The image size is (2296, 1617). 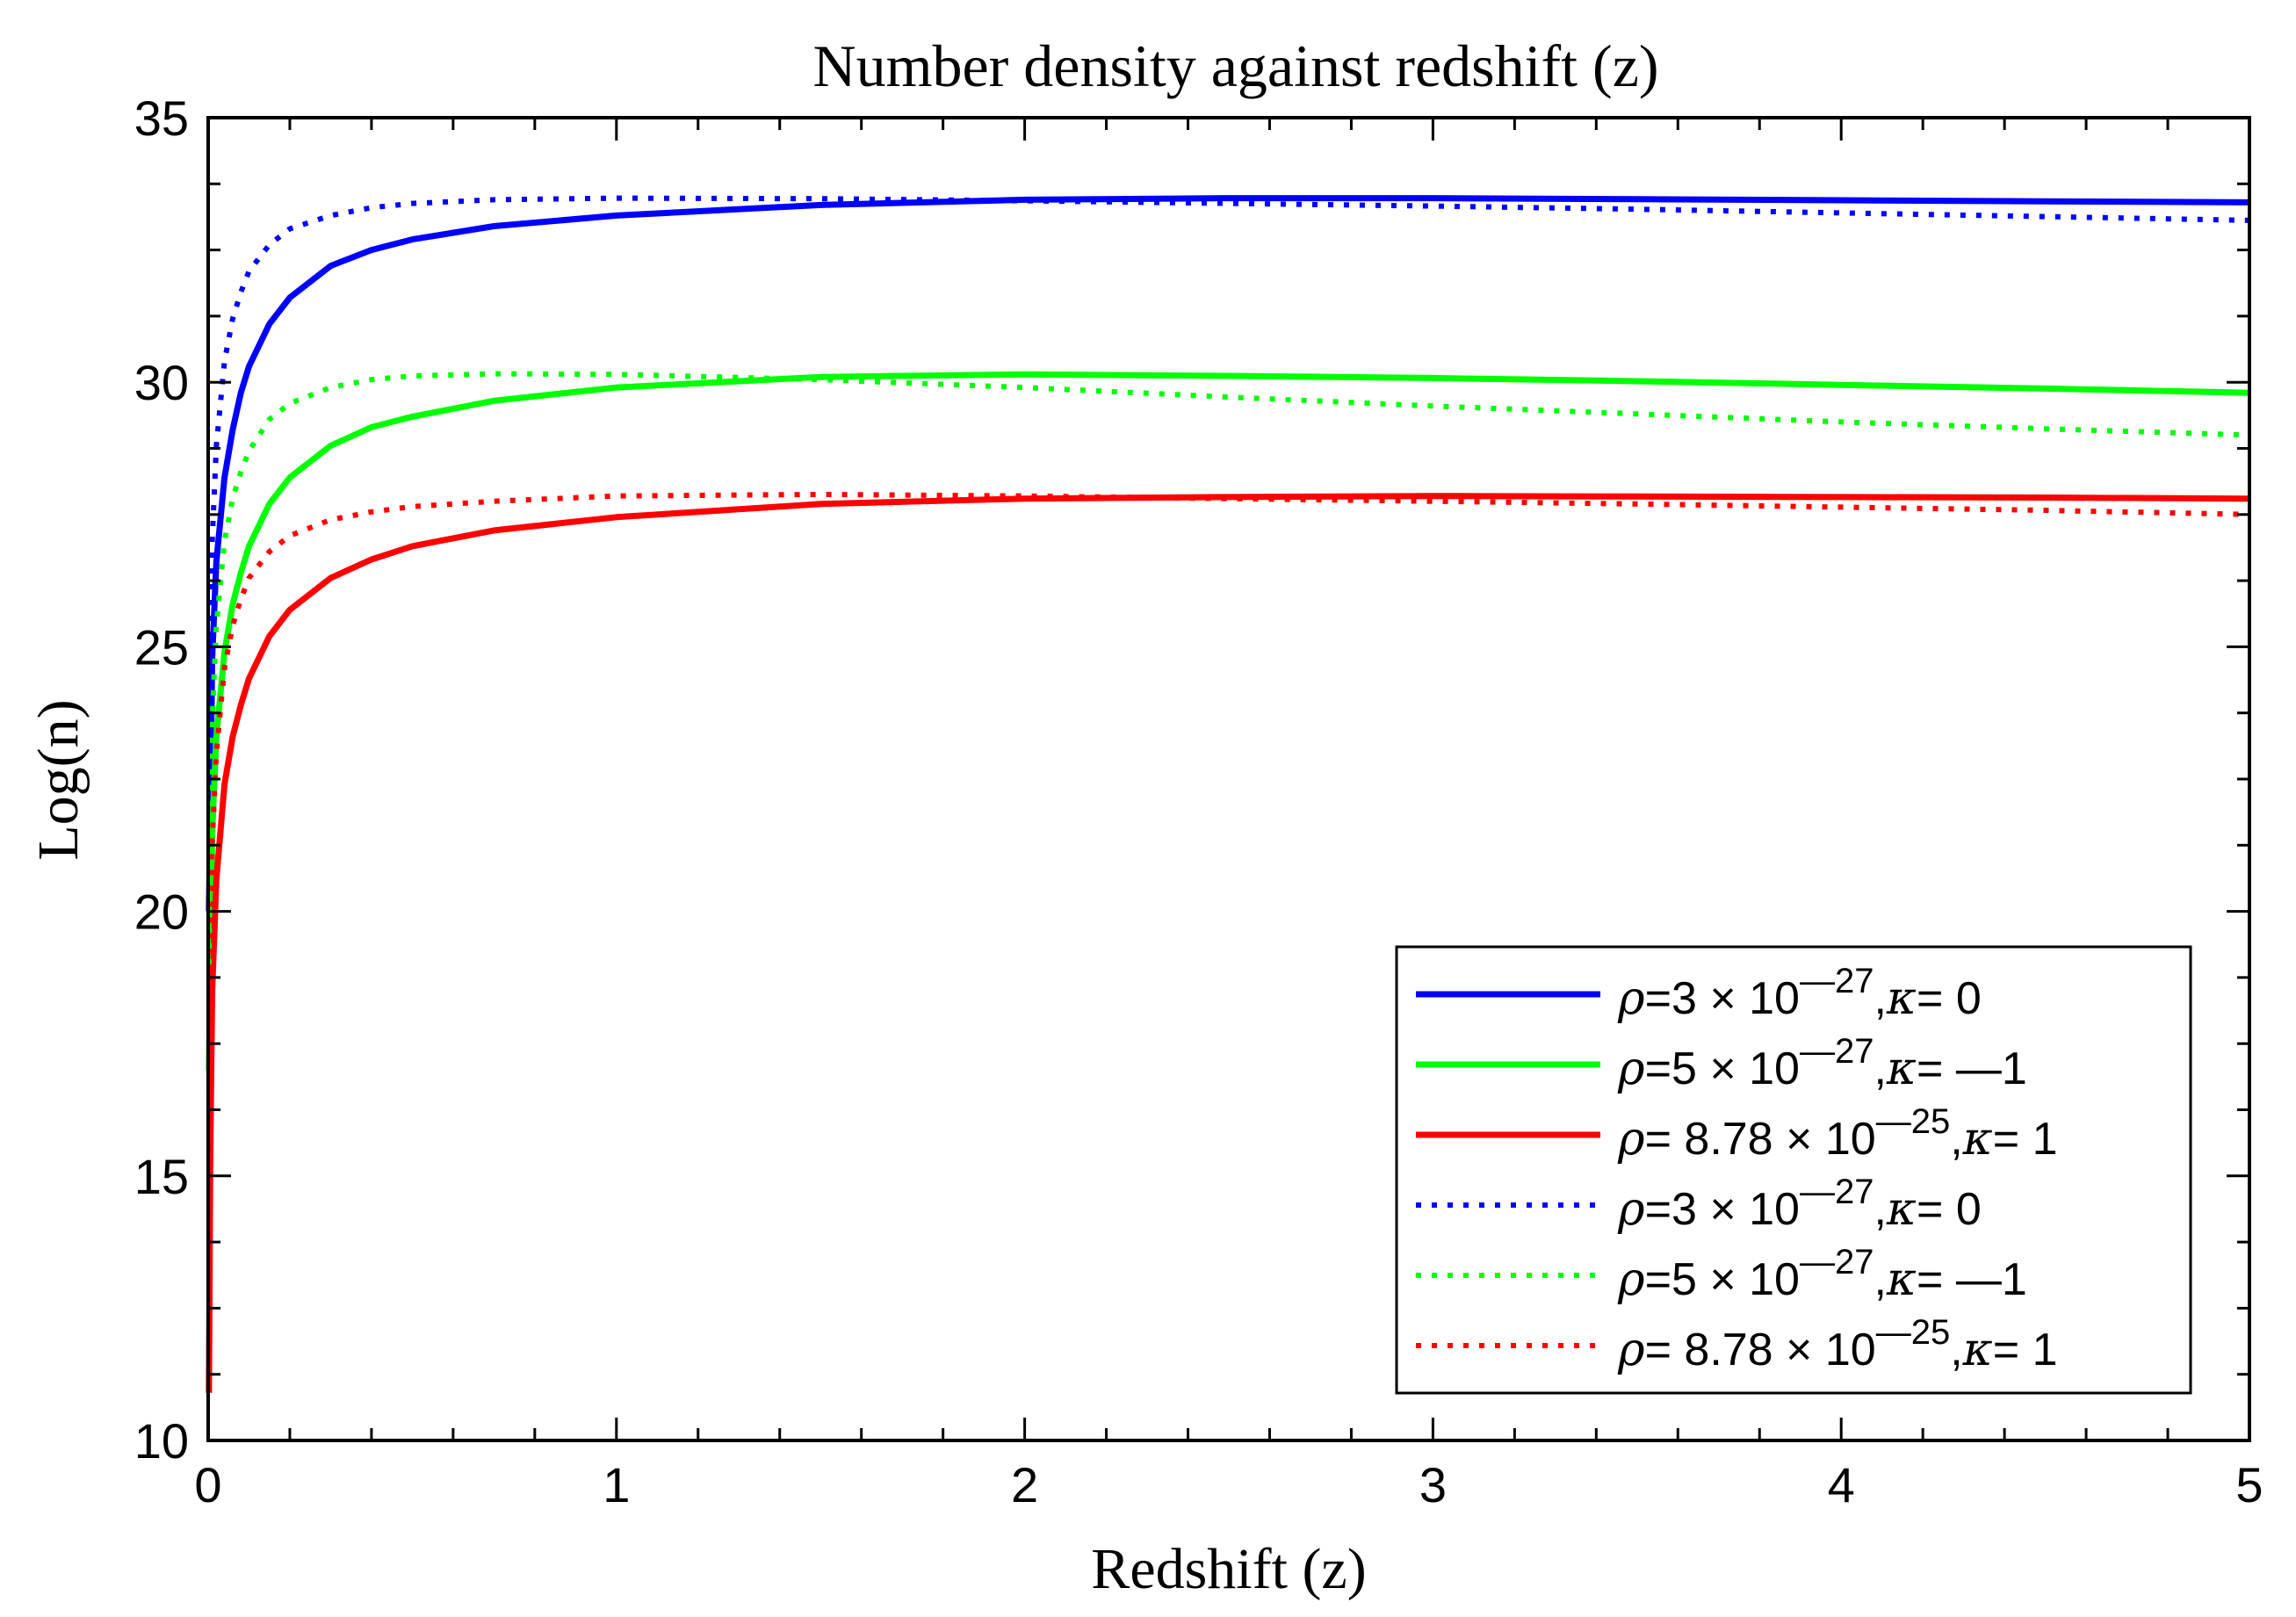 I want to click on legend-label-5: ρ=5 × 10—27,κ= —1, so click(x=1822, y=1274).